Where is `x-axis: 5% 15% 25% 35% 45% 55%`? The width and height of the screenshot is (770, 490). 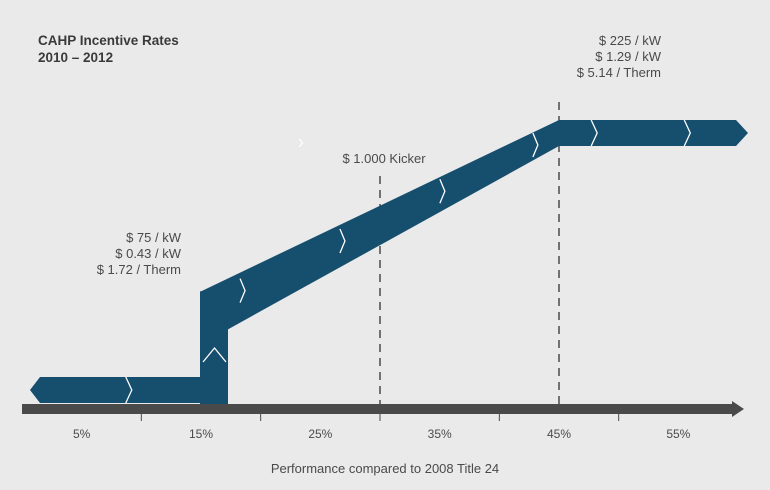 x-axis: 5% 15% 25% 35% 45% 55% is located at coordinates (383, 421).